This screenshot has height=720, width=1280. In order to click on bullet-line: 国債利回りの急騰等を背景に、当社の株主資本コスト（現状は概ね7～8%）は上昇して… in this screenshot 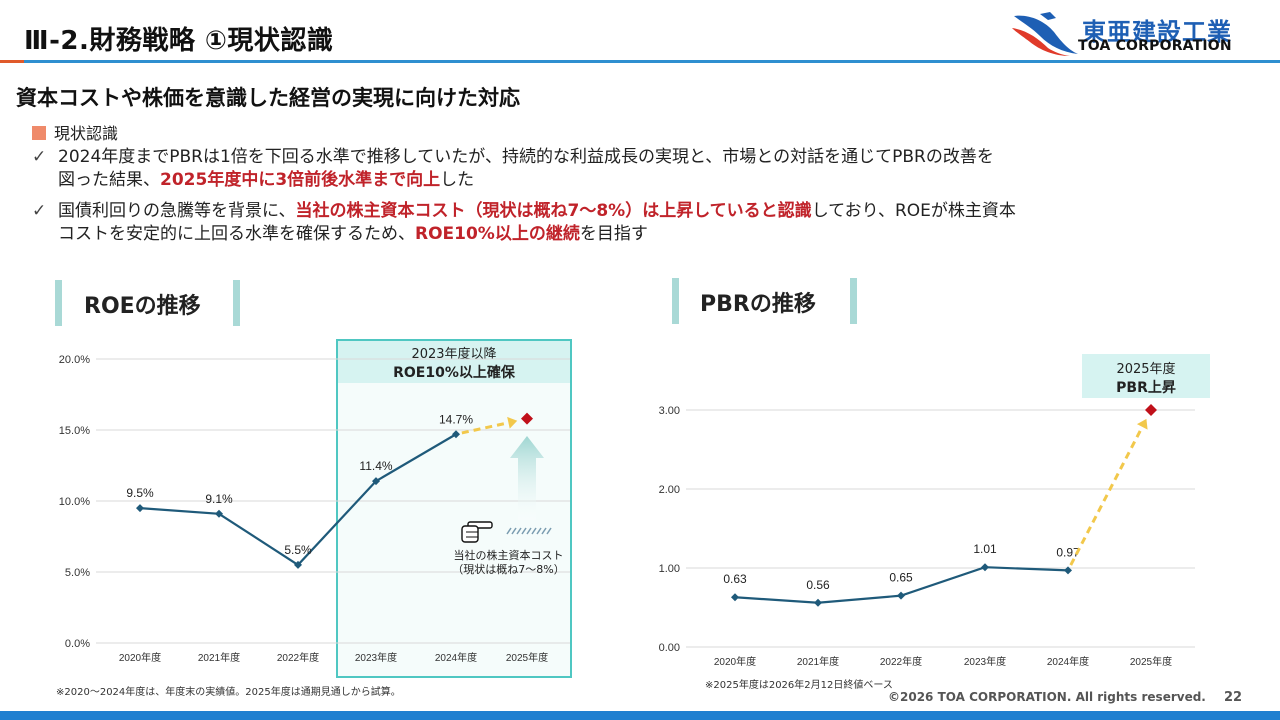, I will do `click(638, 211)`.